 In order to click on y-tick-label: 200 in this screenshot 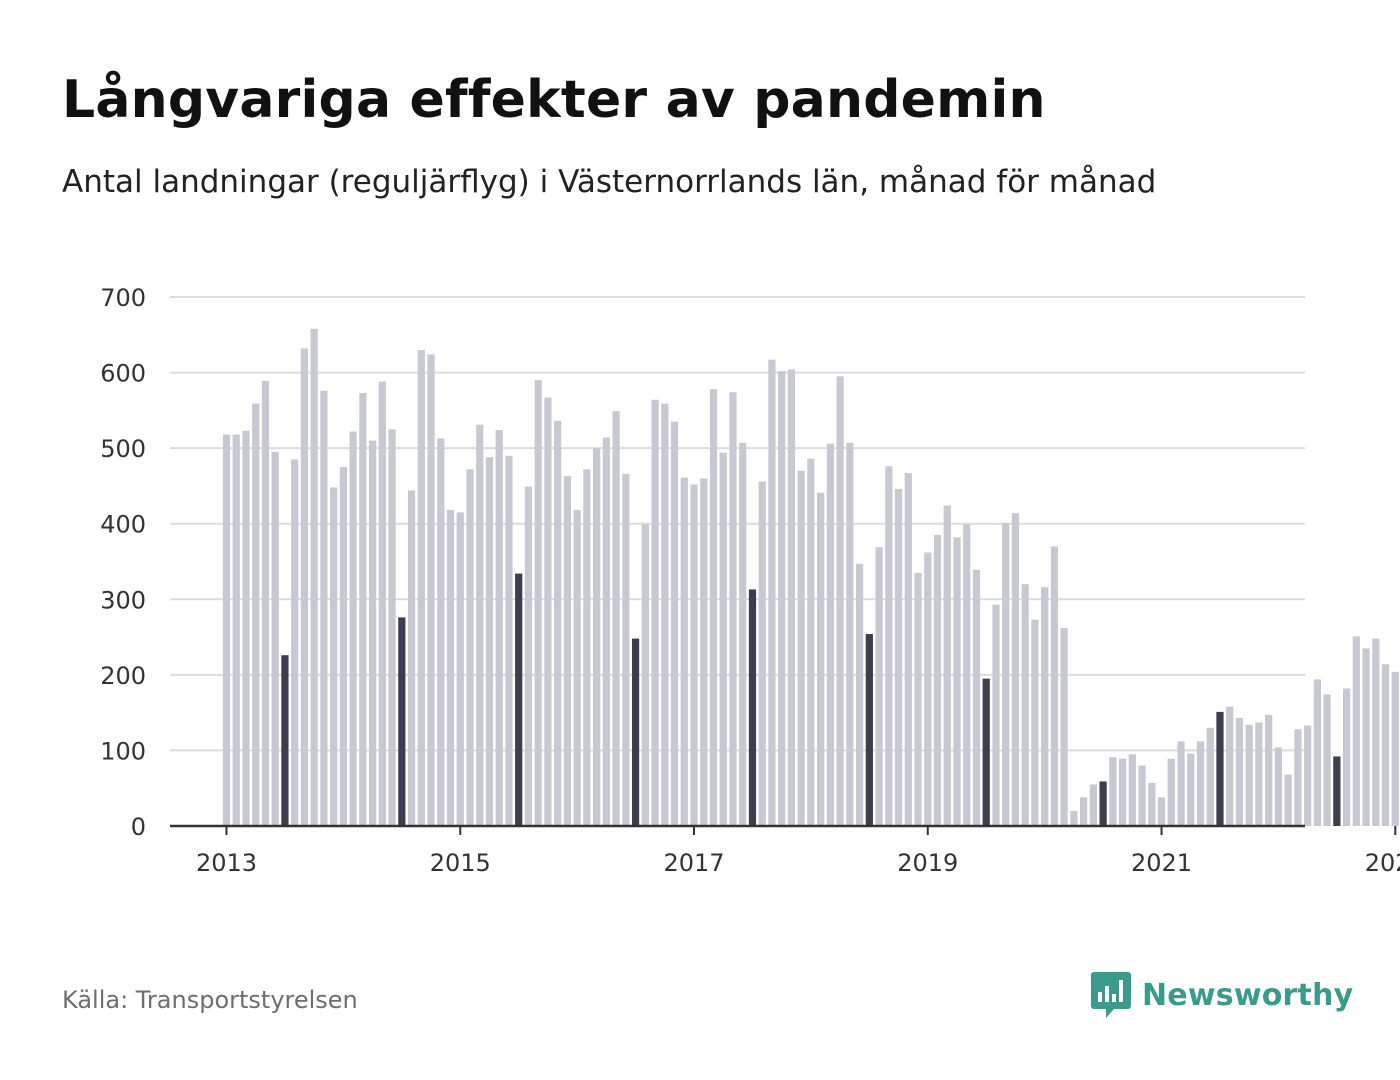, I will do `click(123, 676)`.